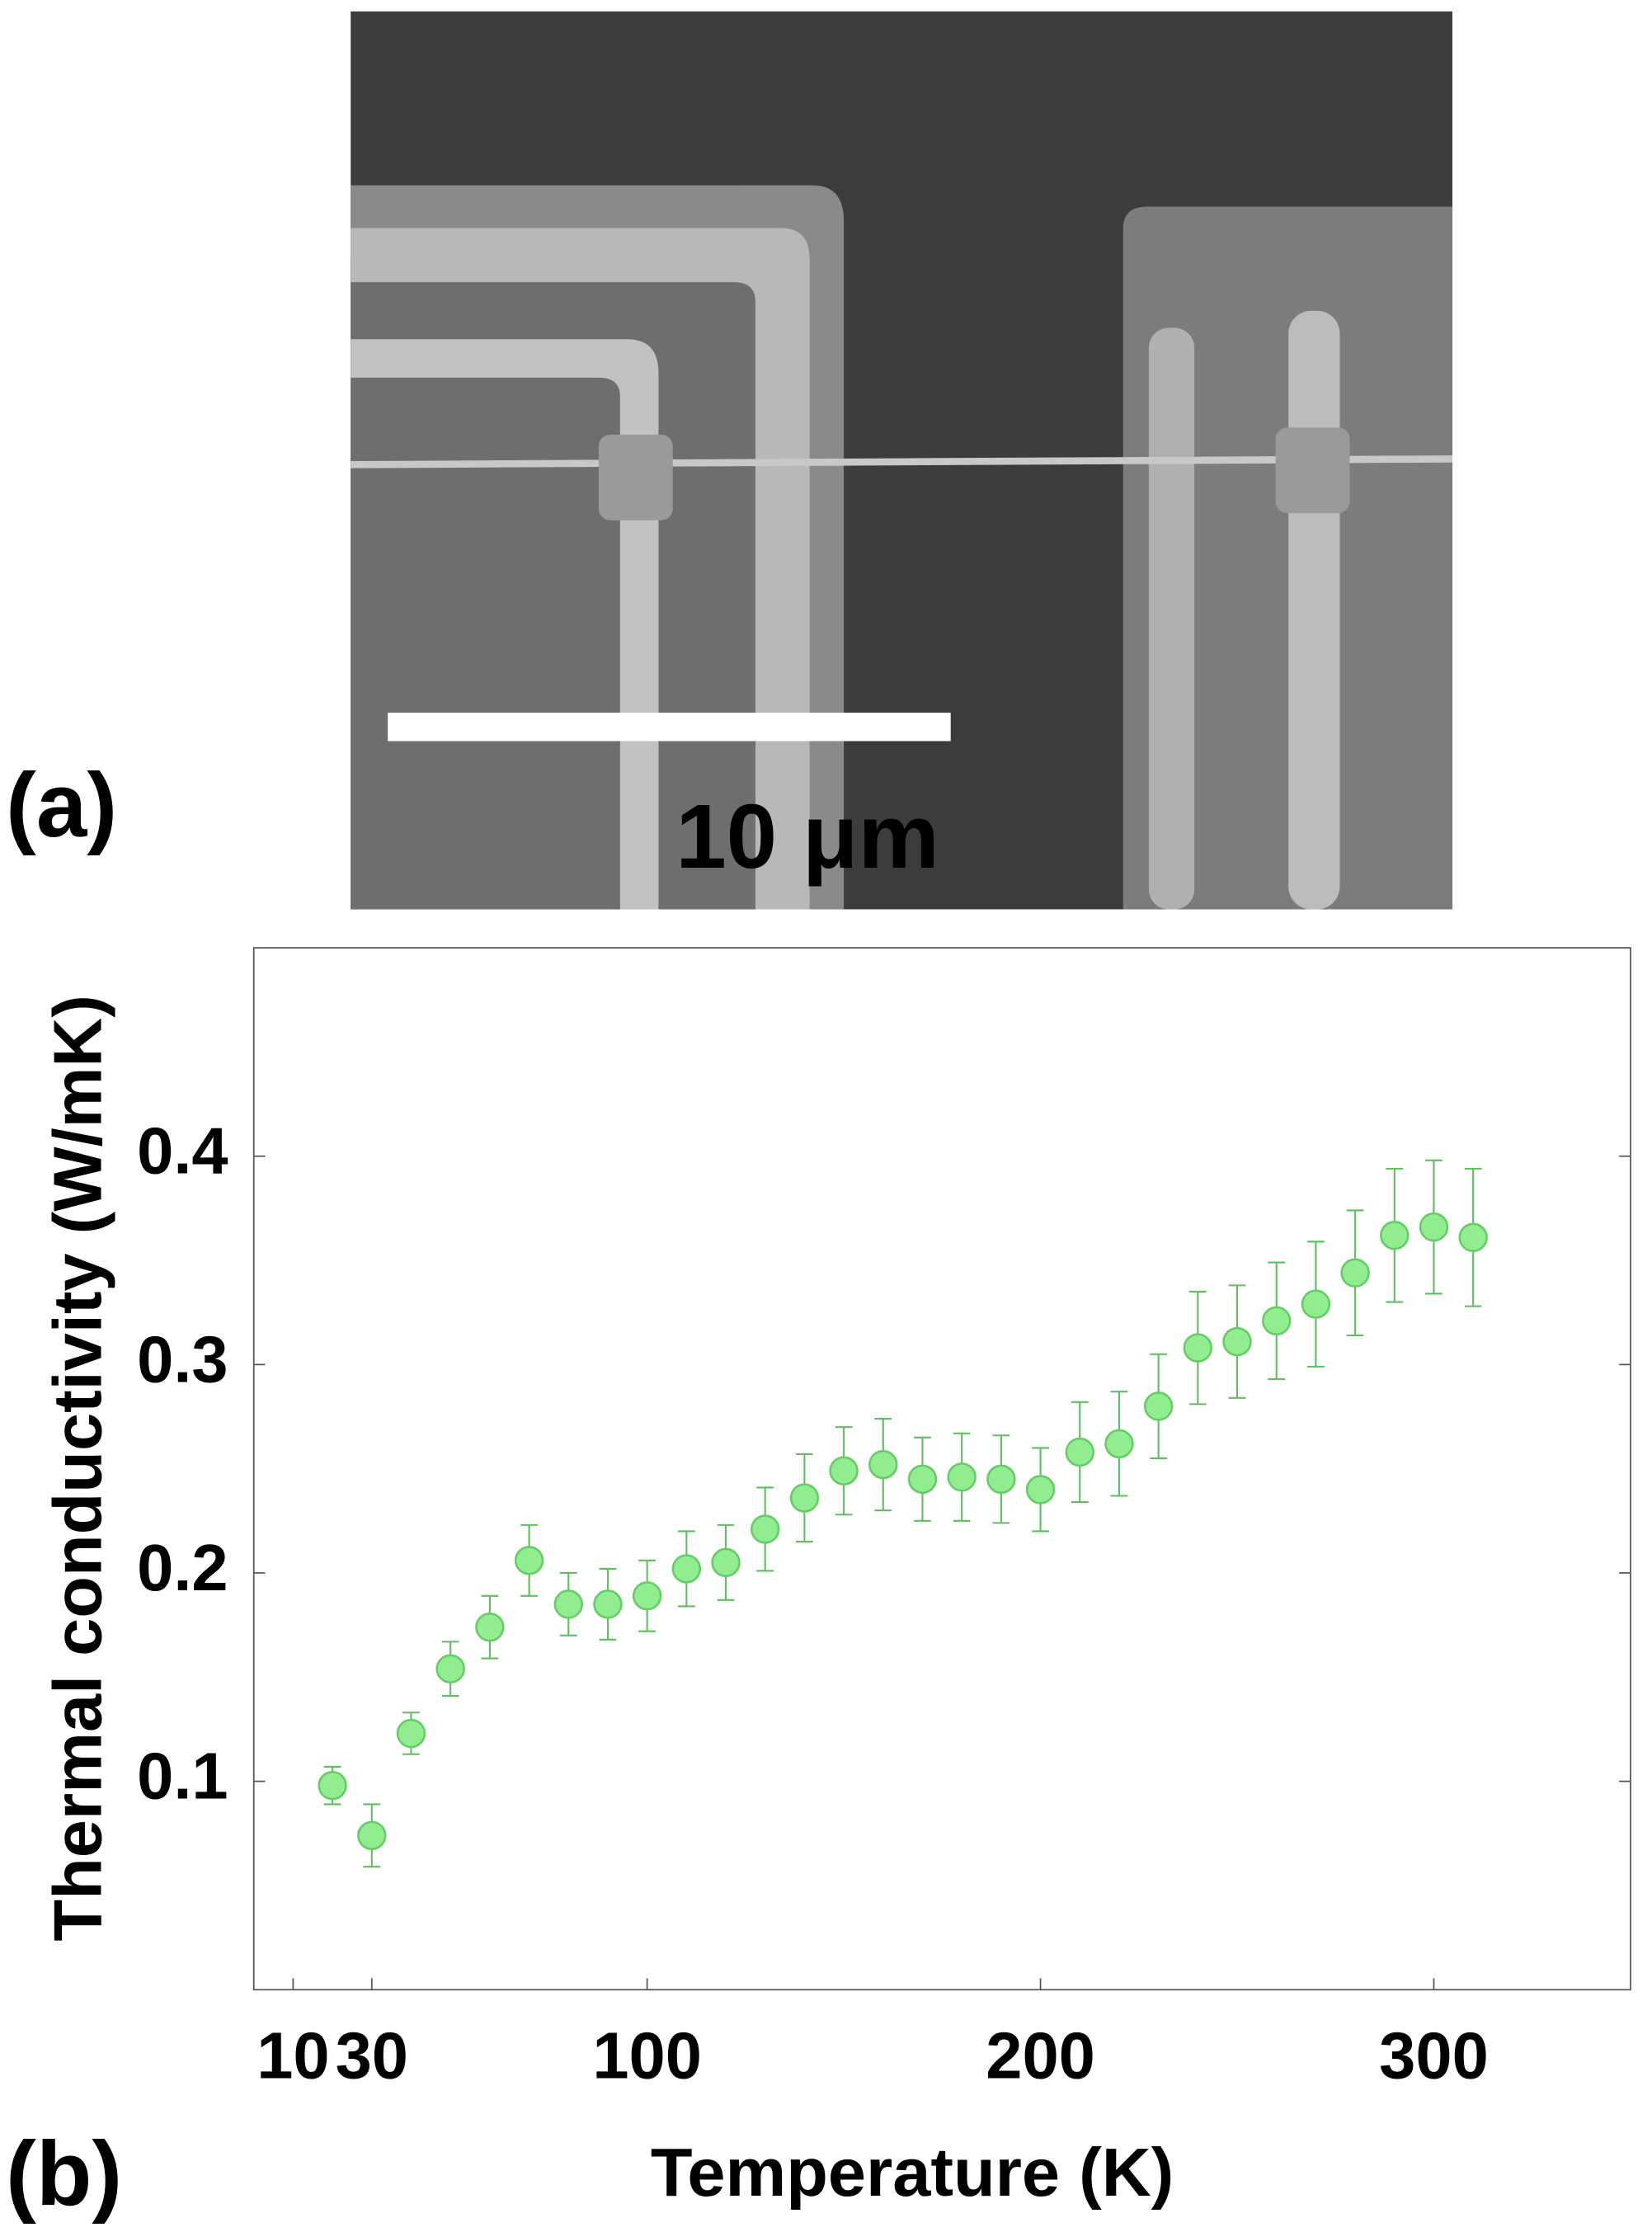 Image resolution: width=1652 pixels, height=2232 pixels. What do you see at coordinates (807, 837) in the screenshot?
I see `scale-bar-label: 10 μm` at bounding box center [807, 837].